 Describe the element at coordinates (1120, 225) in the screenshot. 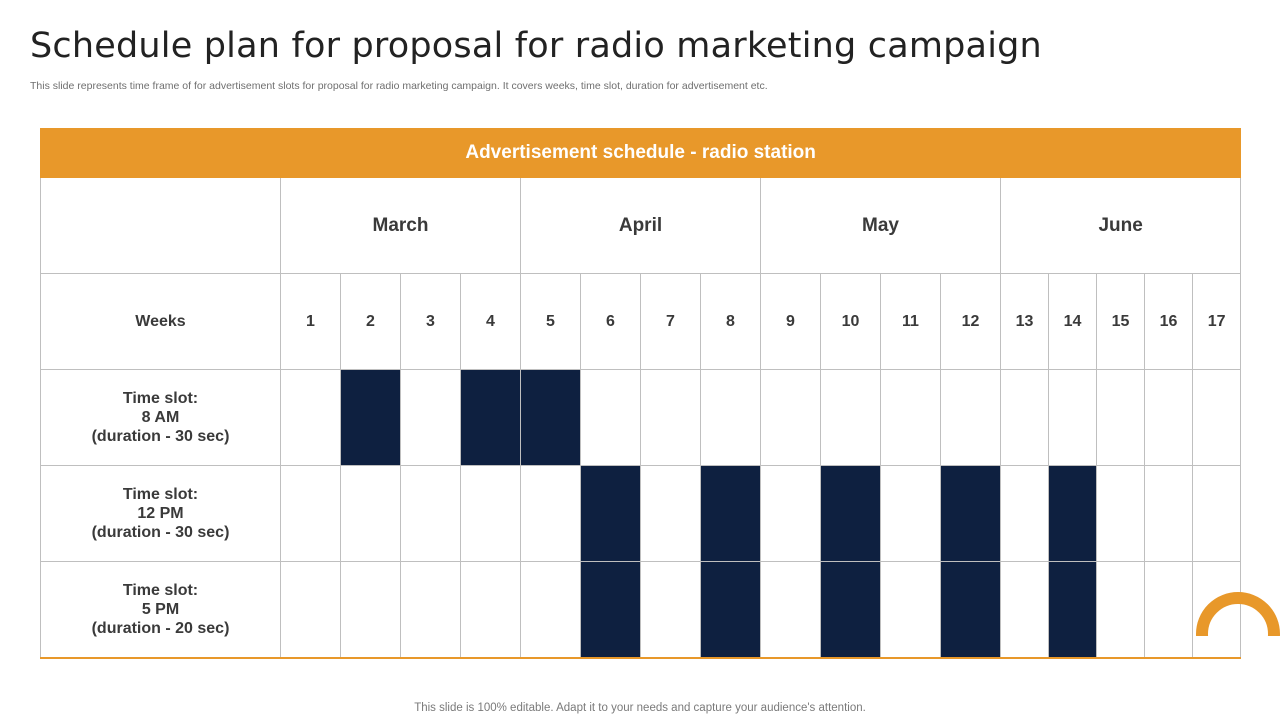

I see `month-cell: June` at that location.